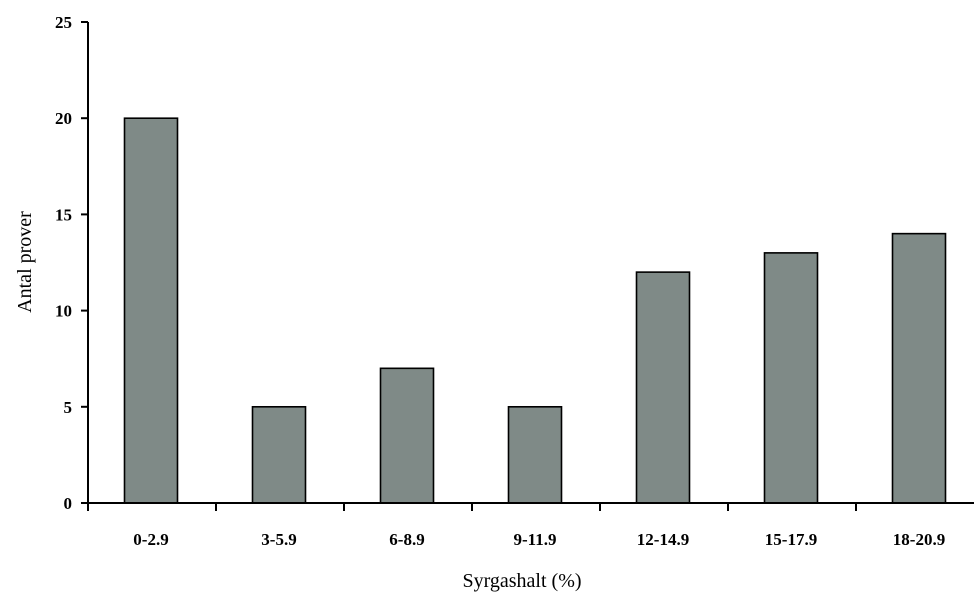 The width and height of the screenshot is (974, 595). Describe the element at coordinates (63, 311) in the screenshot. I see `y-tick-label: 10` at that location.